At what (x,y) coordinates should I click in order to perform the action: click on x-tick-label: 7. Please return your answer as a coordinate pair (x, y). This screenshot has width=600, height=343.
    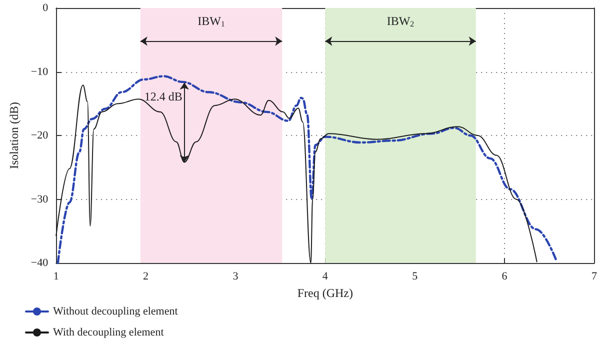
    Looking at the image, I should click on (595, 276).